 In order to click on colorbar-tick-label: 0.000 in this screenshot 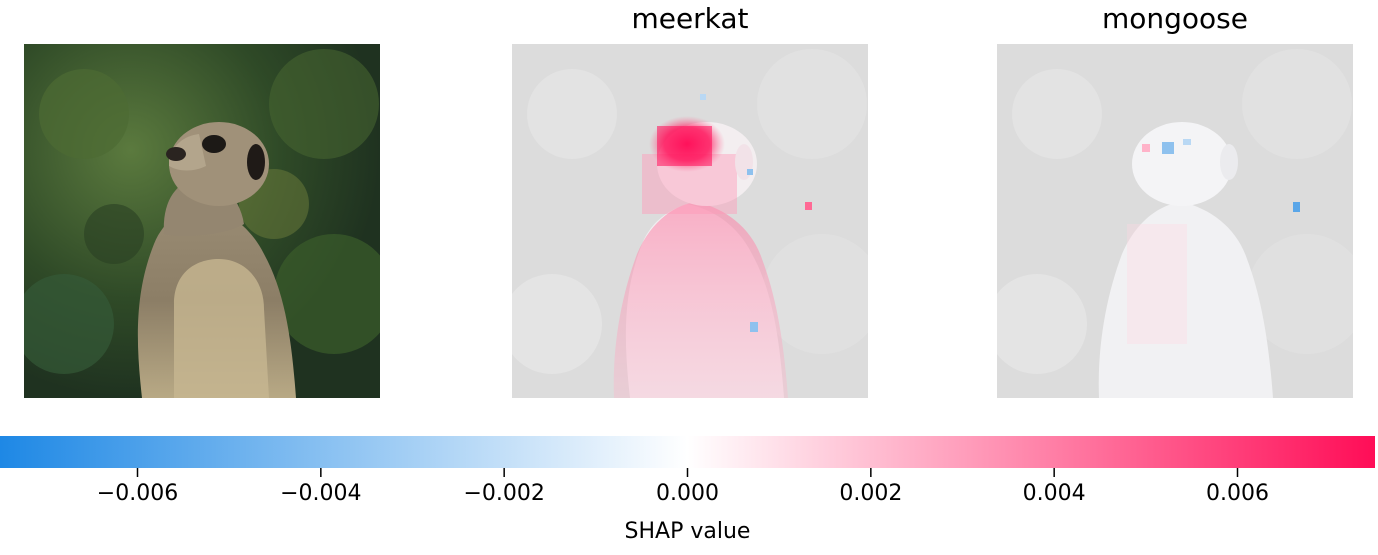, I will do `click(687, 493)`.